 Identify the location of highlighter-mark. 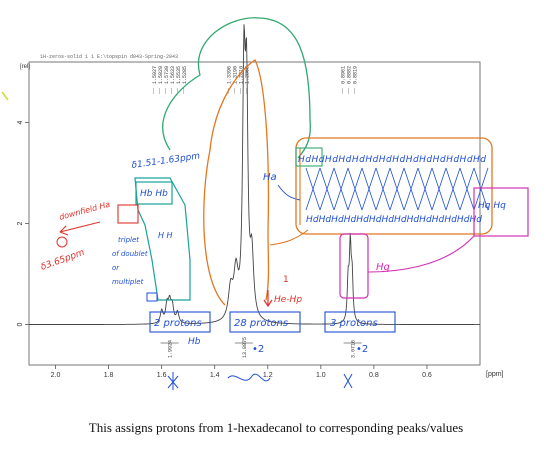
(5, 96).